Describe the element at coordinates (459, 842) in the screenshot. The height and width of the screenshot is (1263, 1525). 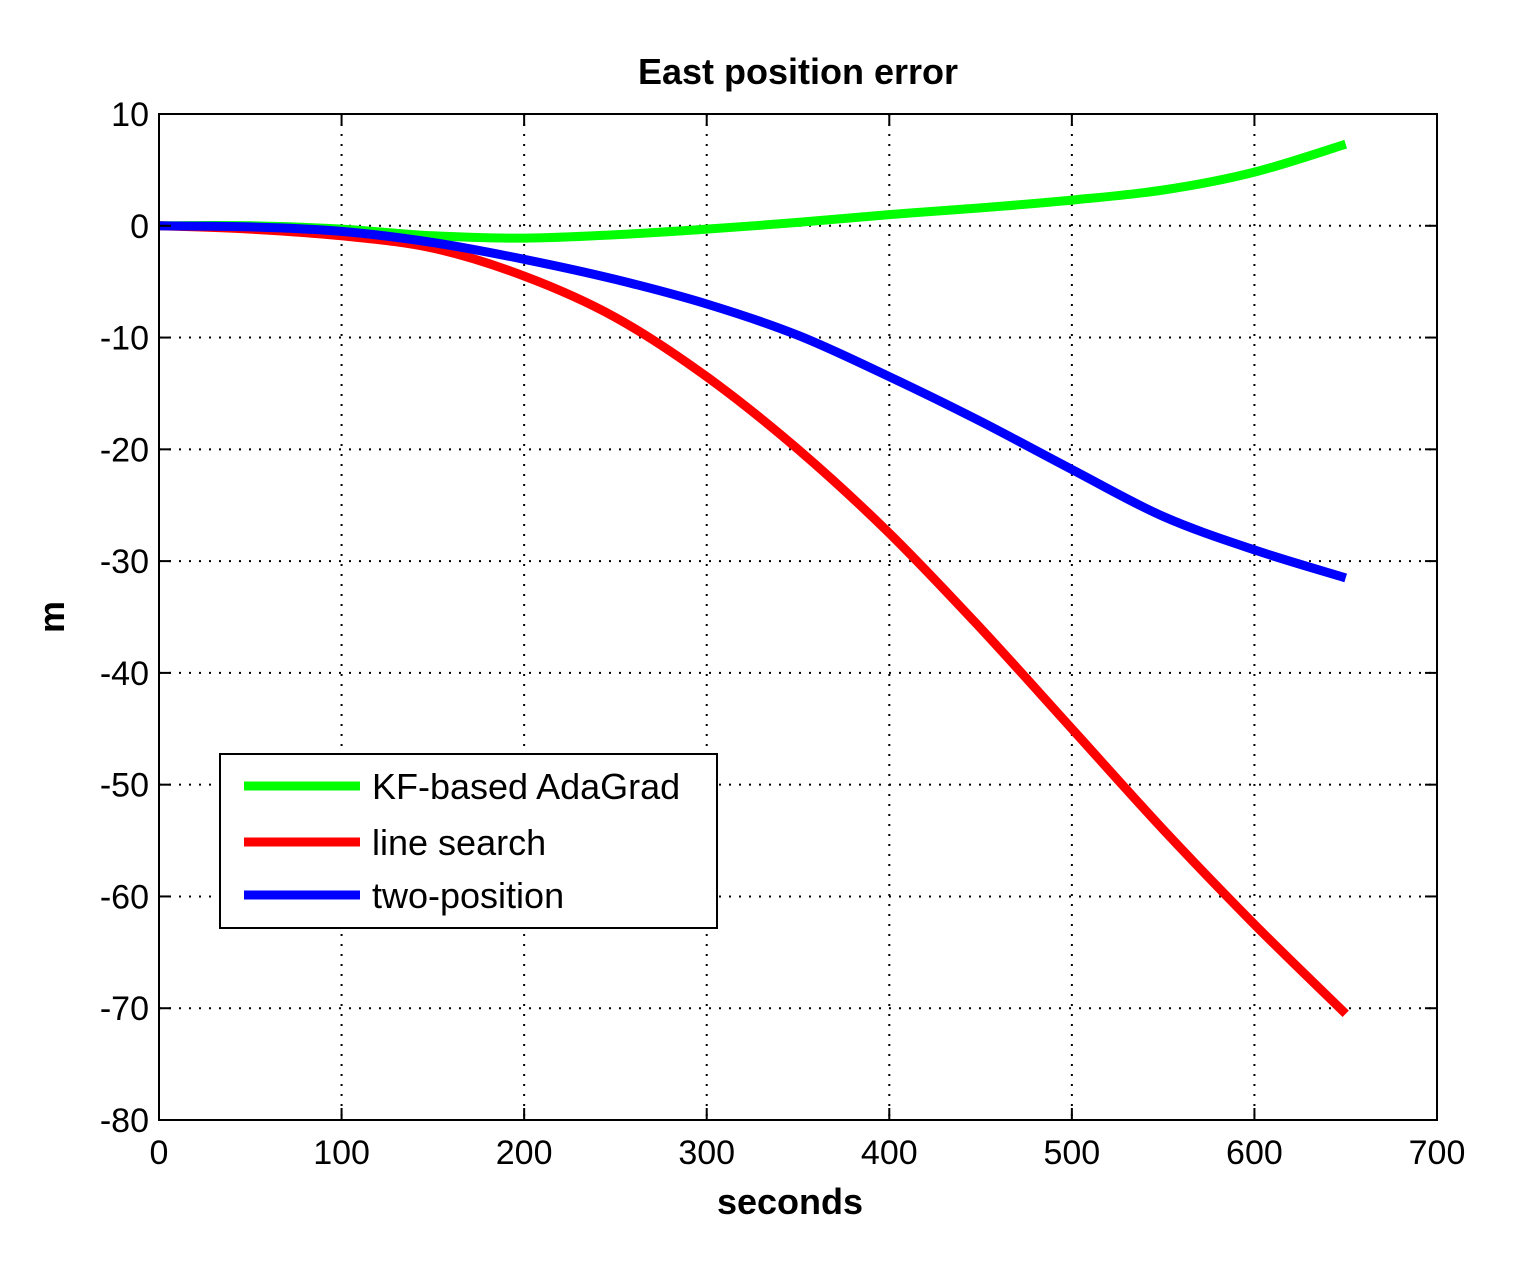
I see `legend-label: line search` at that location.